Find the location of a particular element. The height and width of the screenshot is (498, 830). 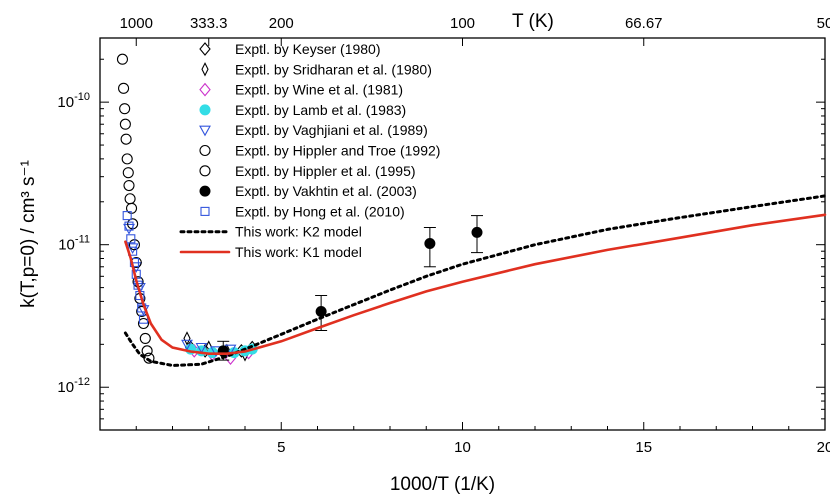

legend-label: Exptl. by Hippler and Troe (1992) is located at coordinates (337, 151).